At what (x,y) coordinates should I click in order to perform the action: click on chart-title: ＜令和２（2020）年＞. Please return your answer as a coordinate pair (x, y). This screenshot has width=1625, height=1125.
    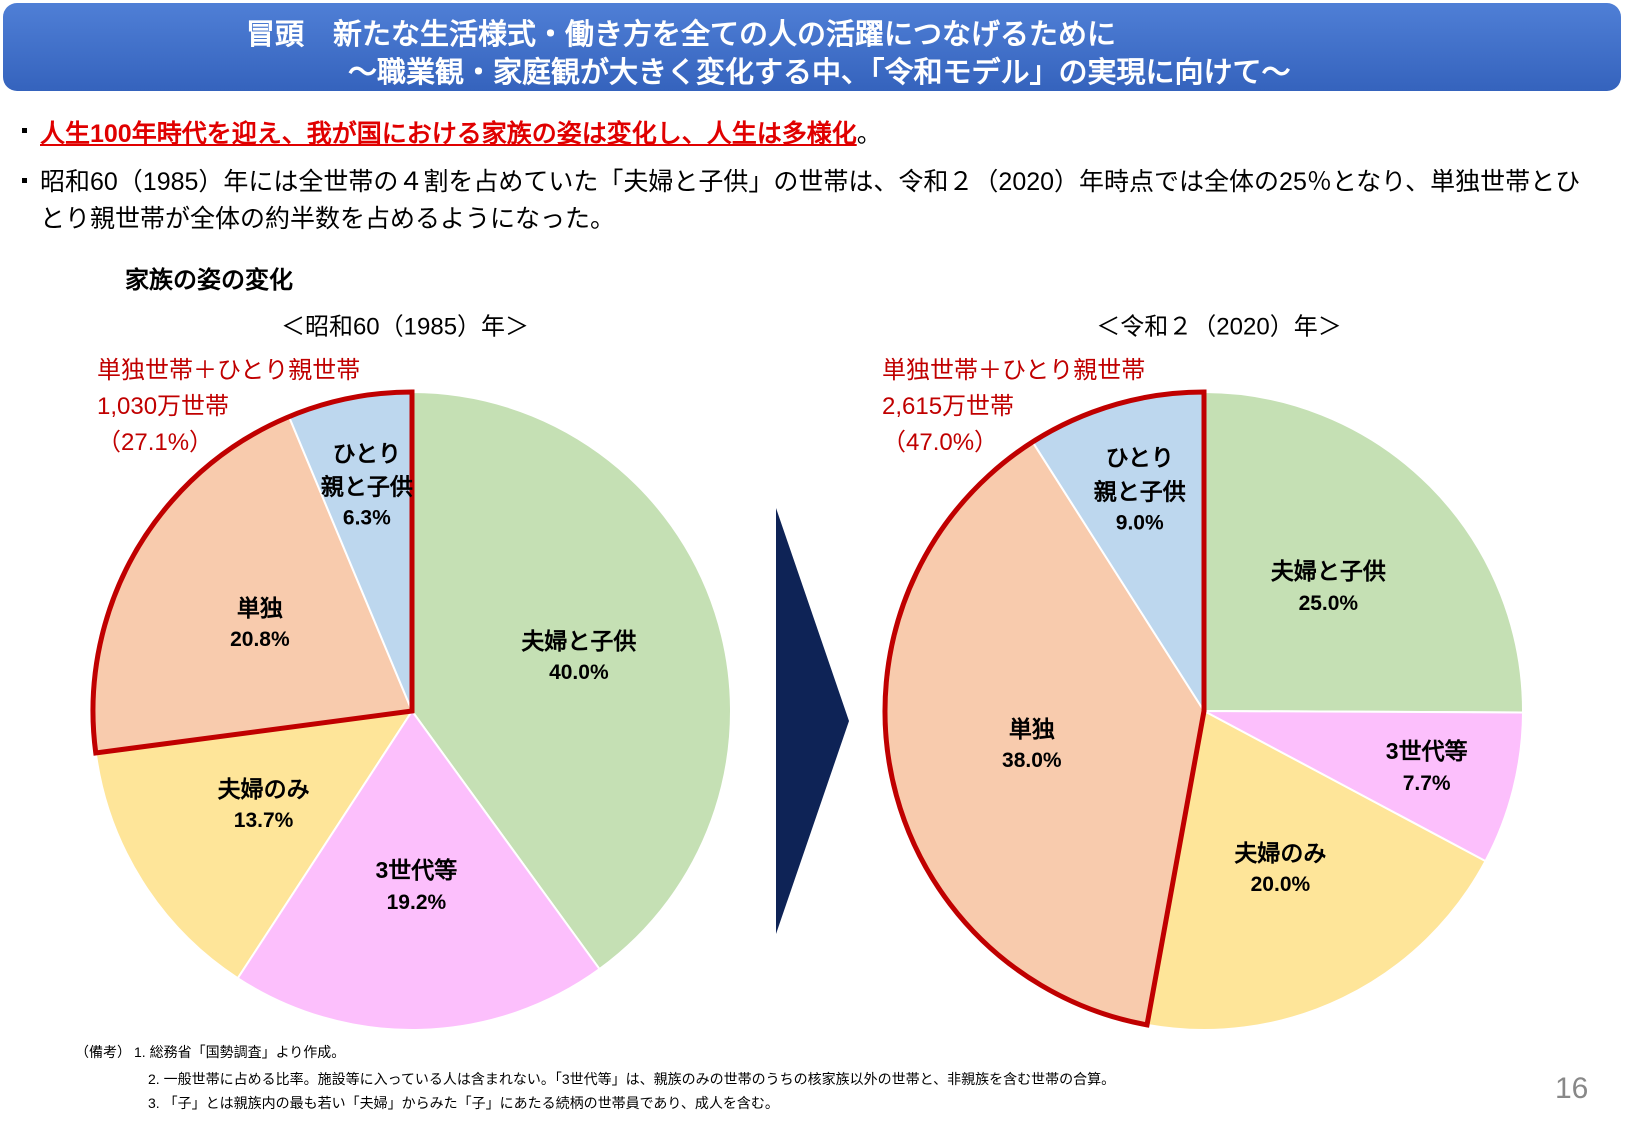
    Looking at the image, I should click on (1219, 327).